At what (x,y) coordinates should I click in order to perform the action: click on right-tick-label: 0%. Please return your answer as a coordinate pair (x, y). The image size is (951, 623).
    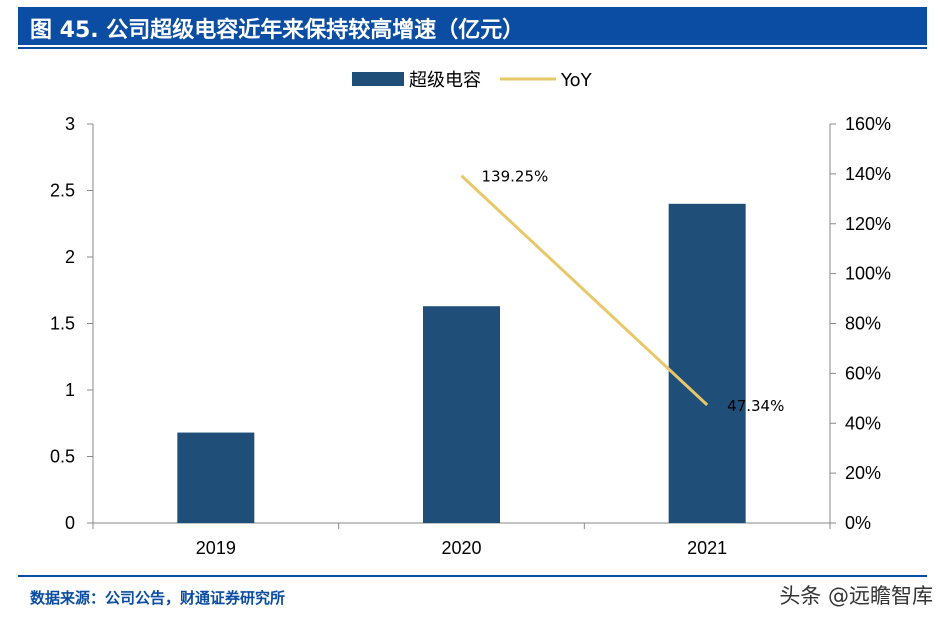
    Looking at the image, I should click on (858, 523).